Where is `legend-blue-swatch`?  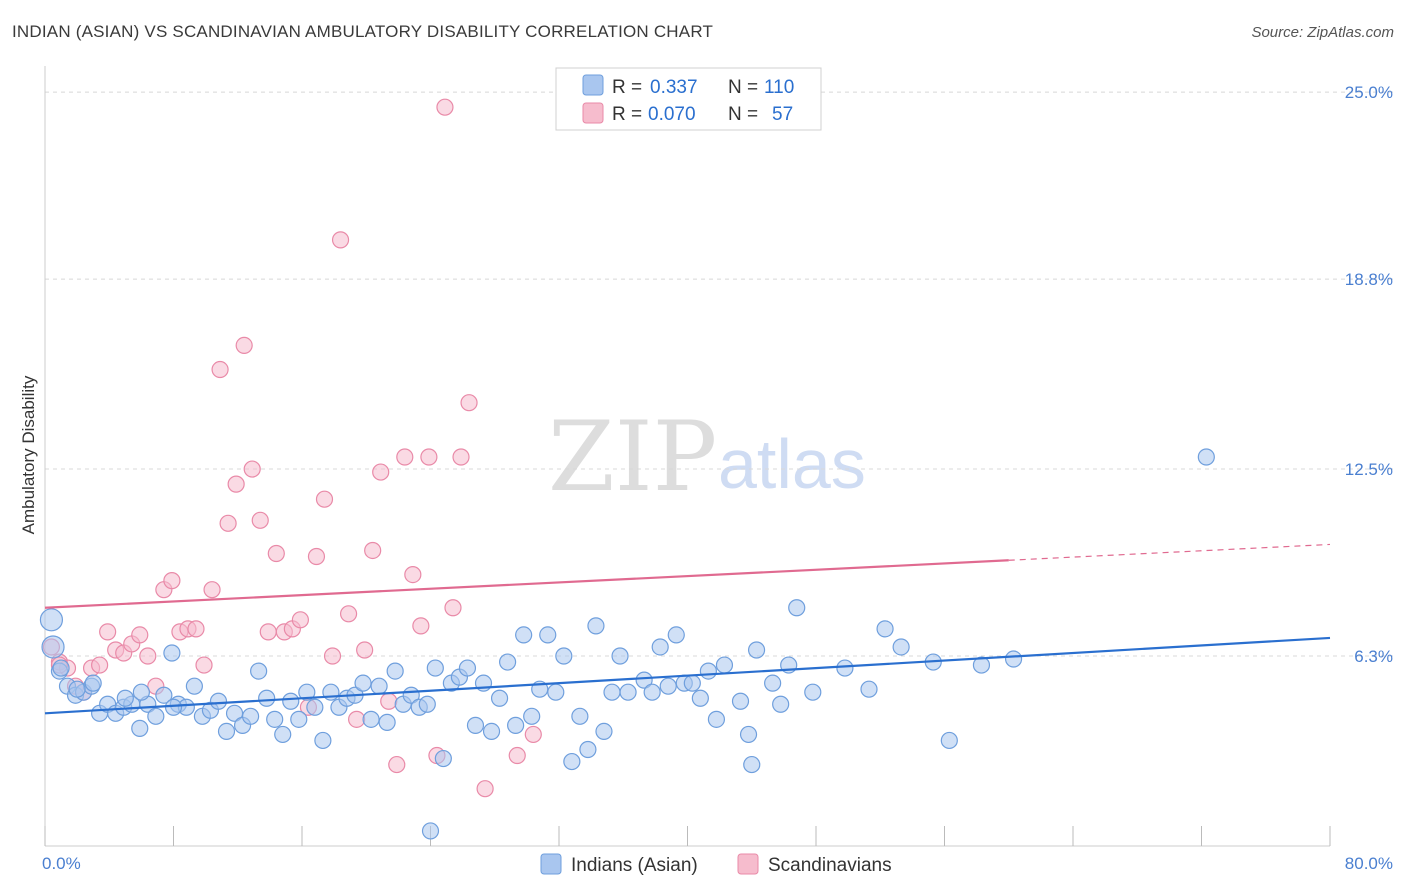 legend-blue-swatch is located at coordinates (593, 85).